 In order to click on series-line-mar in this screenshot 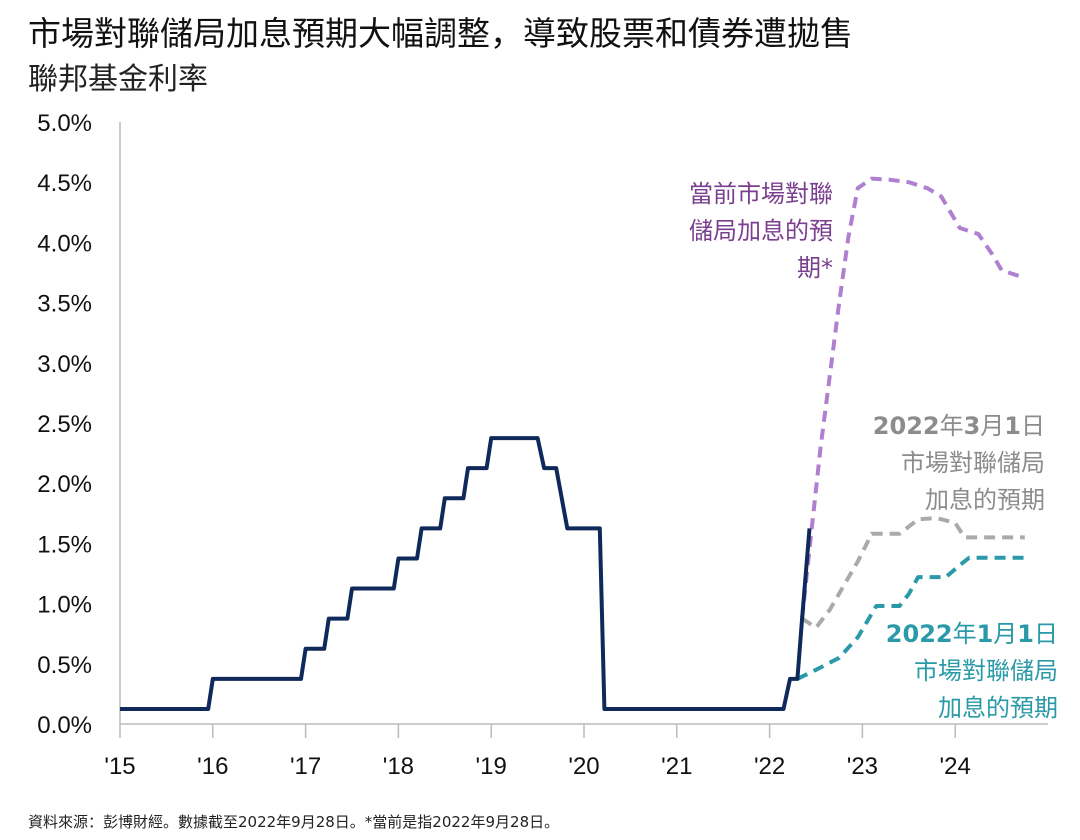, I will do `click(913, 573)`.